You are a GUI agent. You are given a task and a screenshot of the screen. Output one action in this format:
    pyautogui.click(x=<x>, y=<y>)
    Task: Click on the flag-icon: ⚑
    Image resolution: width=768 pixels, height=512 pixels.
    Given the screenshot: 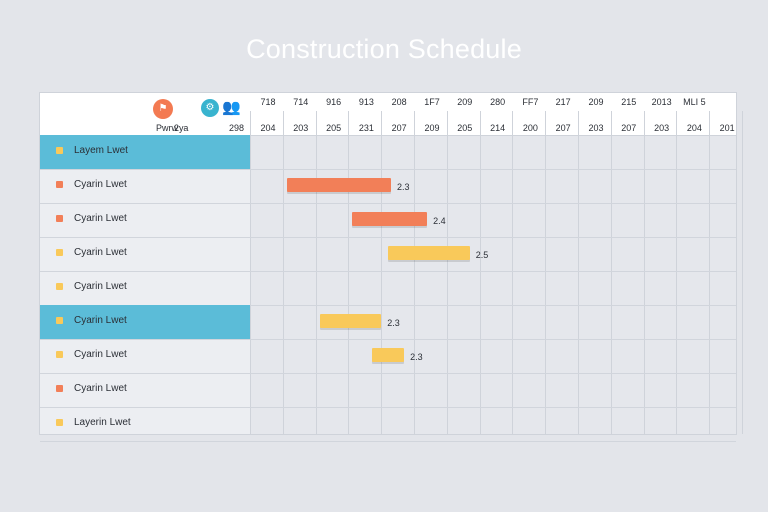 What is the action you would take?
    pyautogui.click(x=163, y=109)
    